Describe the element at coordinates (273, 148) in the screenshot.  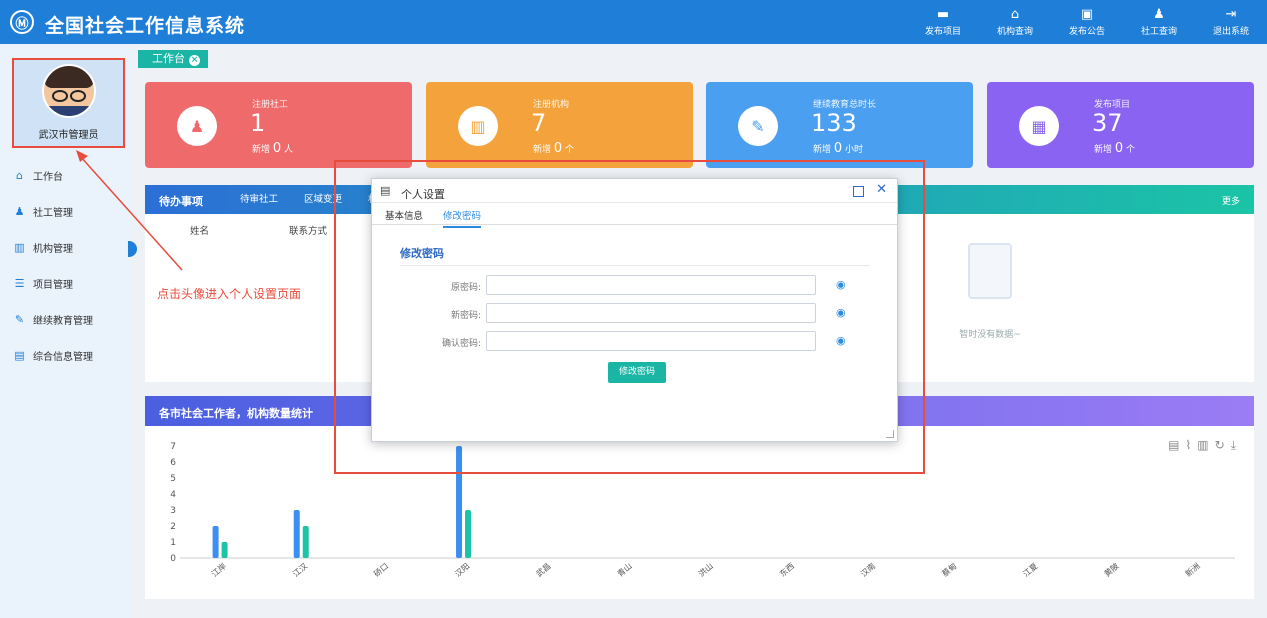
I see `stat-sub: 新增 0 人` at that location.